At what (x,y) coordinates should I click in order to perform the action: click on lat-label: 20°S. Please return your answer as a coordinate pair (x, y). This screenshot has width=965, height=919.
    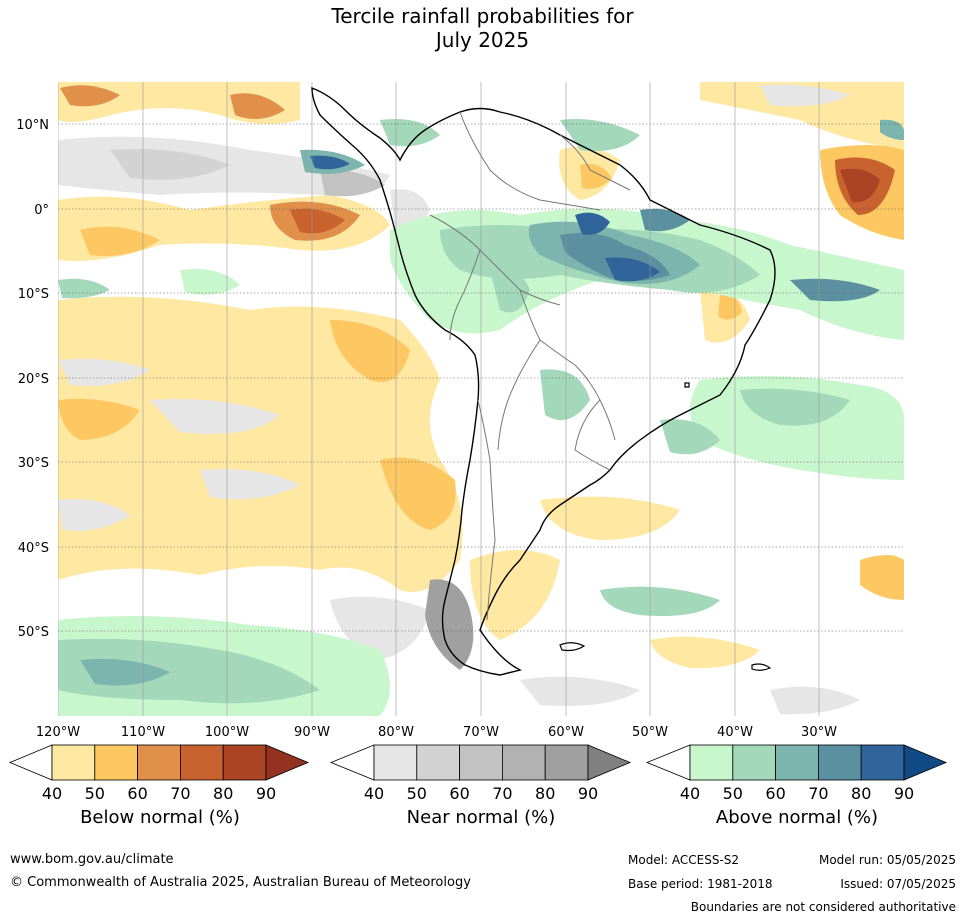
    Looking at the image, I should click on (33, 379).